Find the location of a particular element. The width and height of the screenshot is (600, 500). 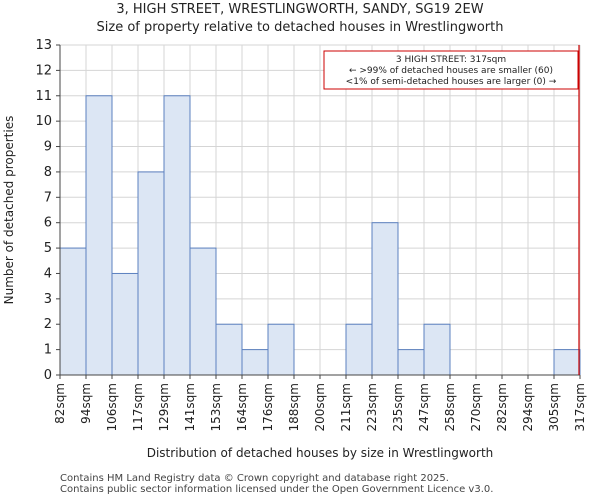

y-tick-label: 4 is located at coordinates (48, 273).